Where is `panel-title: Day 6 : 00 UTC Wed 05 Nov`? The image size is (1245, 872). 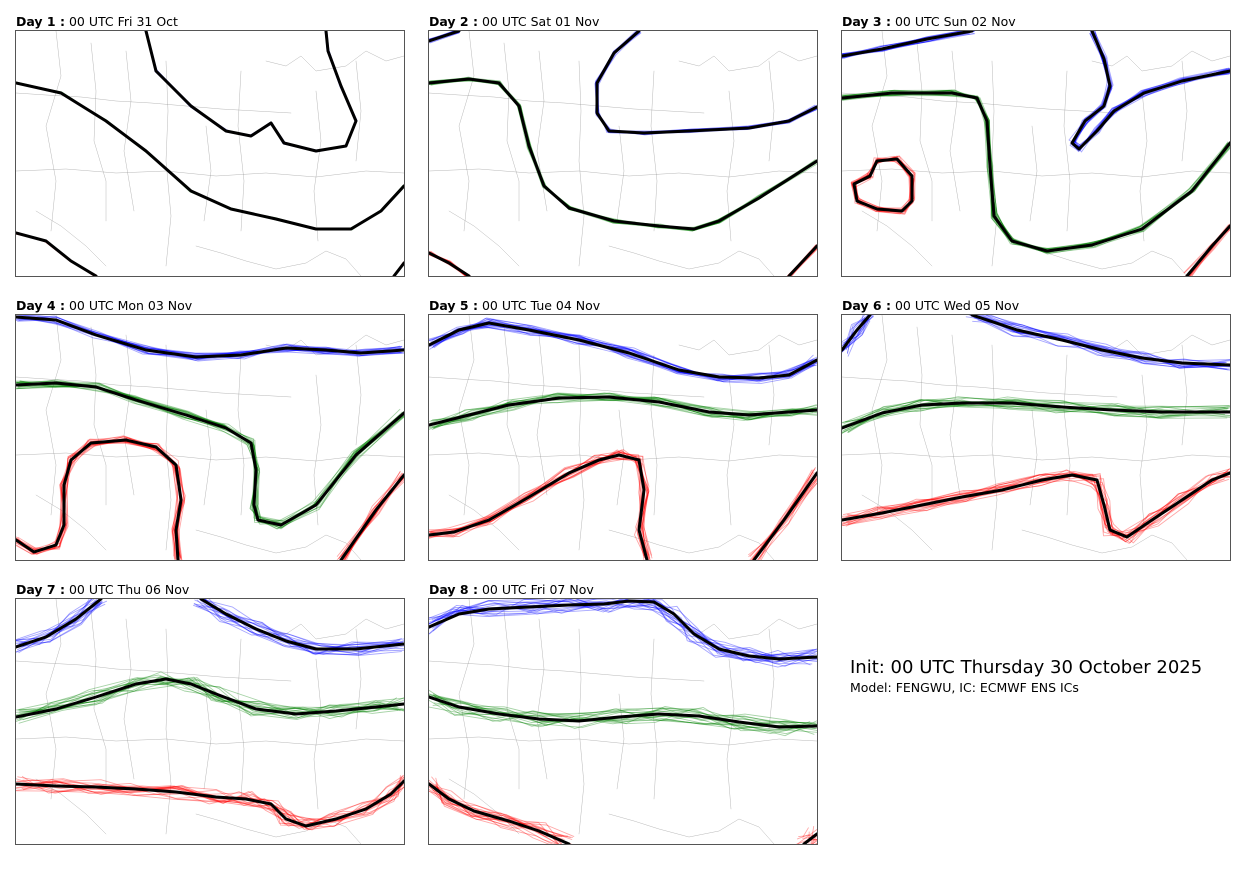
panel-title: Day 6 : 00 UTC Wed 05 Nov is located at coordinates (930, 306).